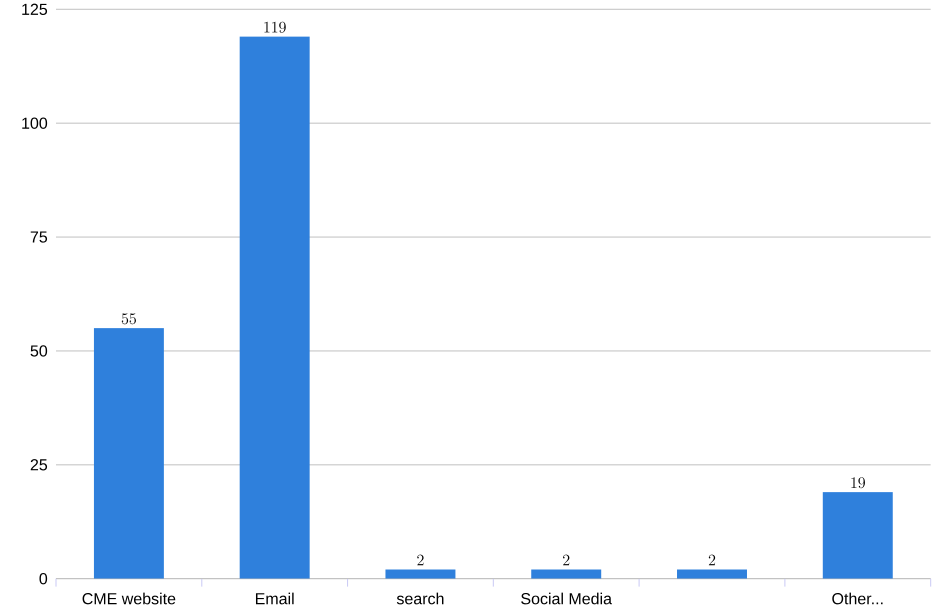 The height and width of the screenshot is (612, 932). Describe the element at coordinates (858, 482) in the screenshot. I see `data-label: 19` at that location.